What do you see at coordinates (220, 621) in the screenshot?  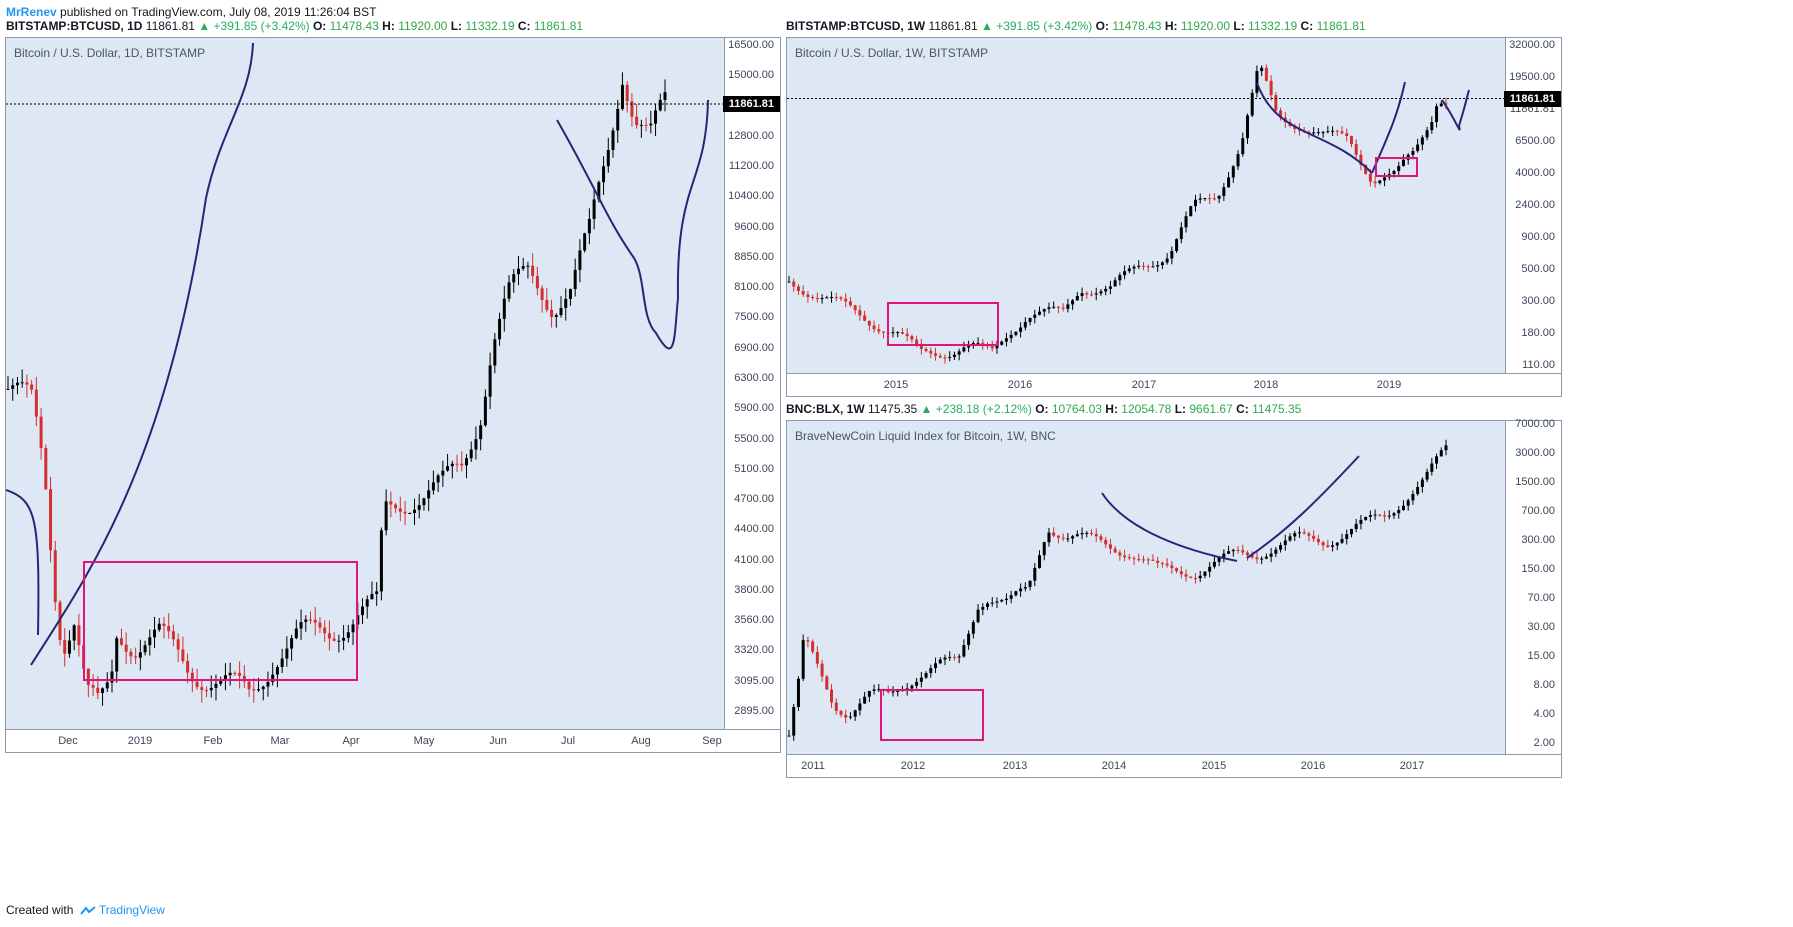 I see `highlight-box` at bounding box center [220, 621].